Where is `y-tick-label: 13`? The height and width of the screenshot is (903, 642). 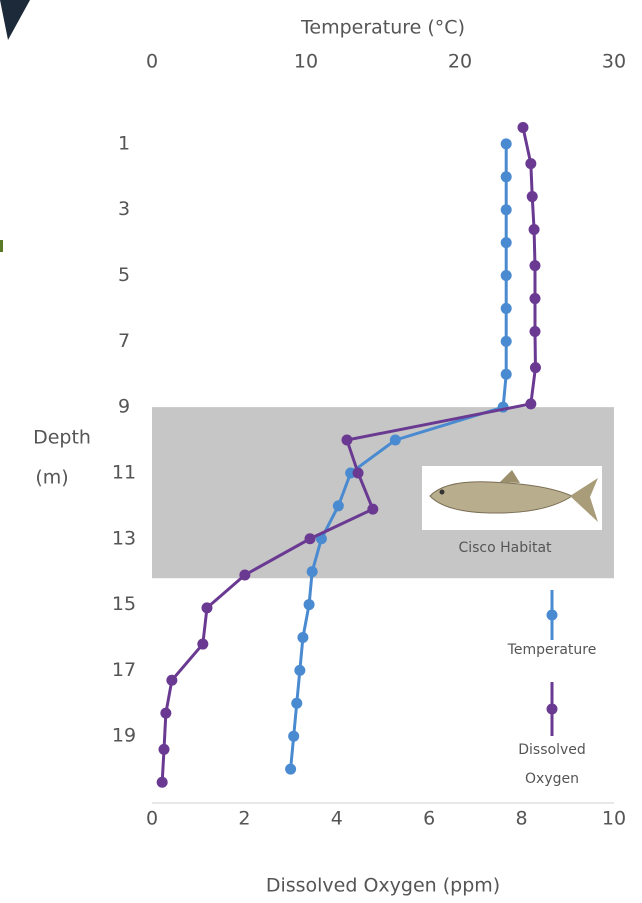 y-tick-label: 13 is located at coordinates (124, 538).